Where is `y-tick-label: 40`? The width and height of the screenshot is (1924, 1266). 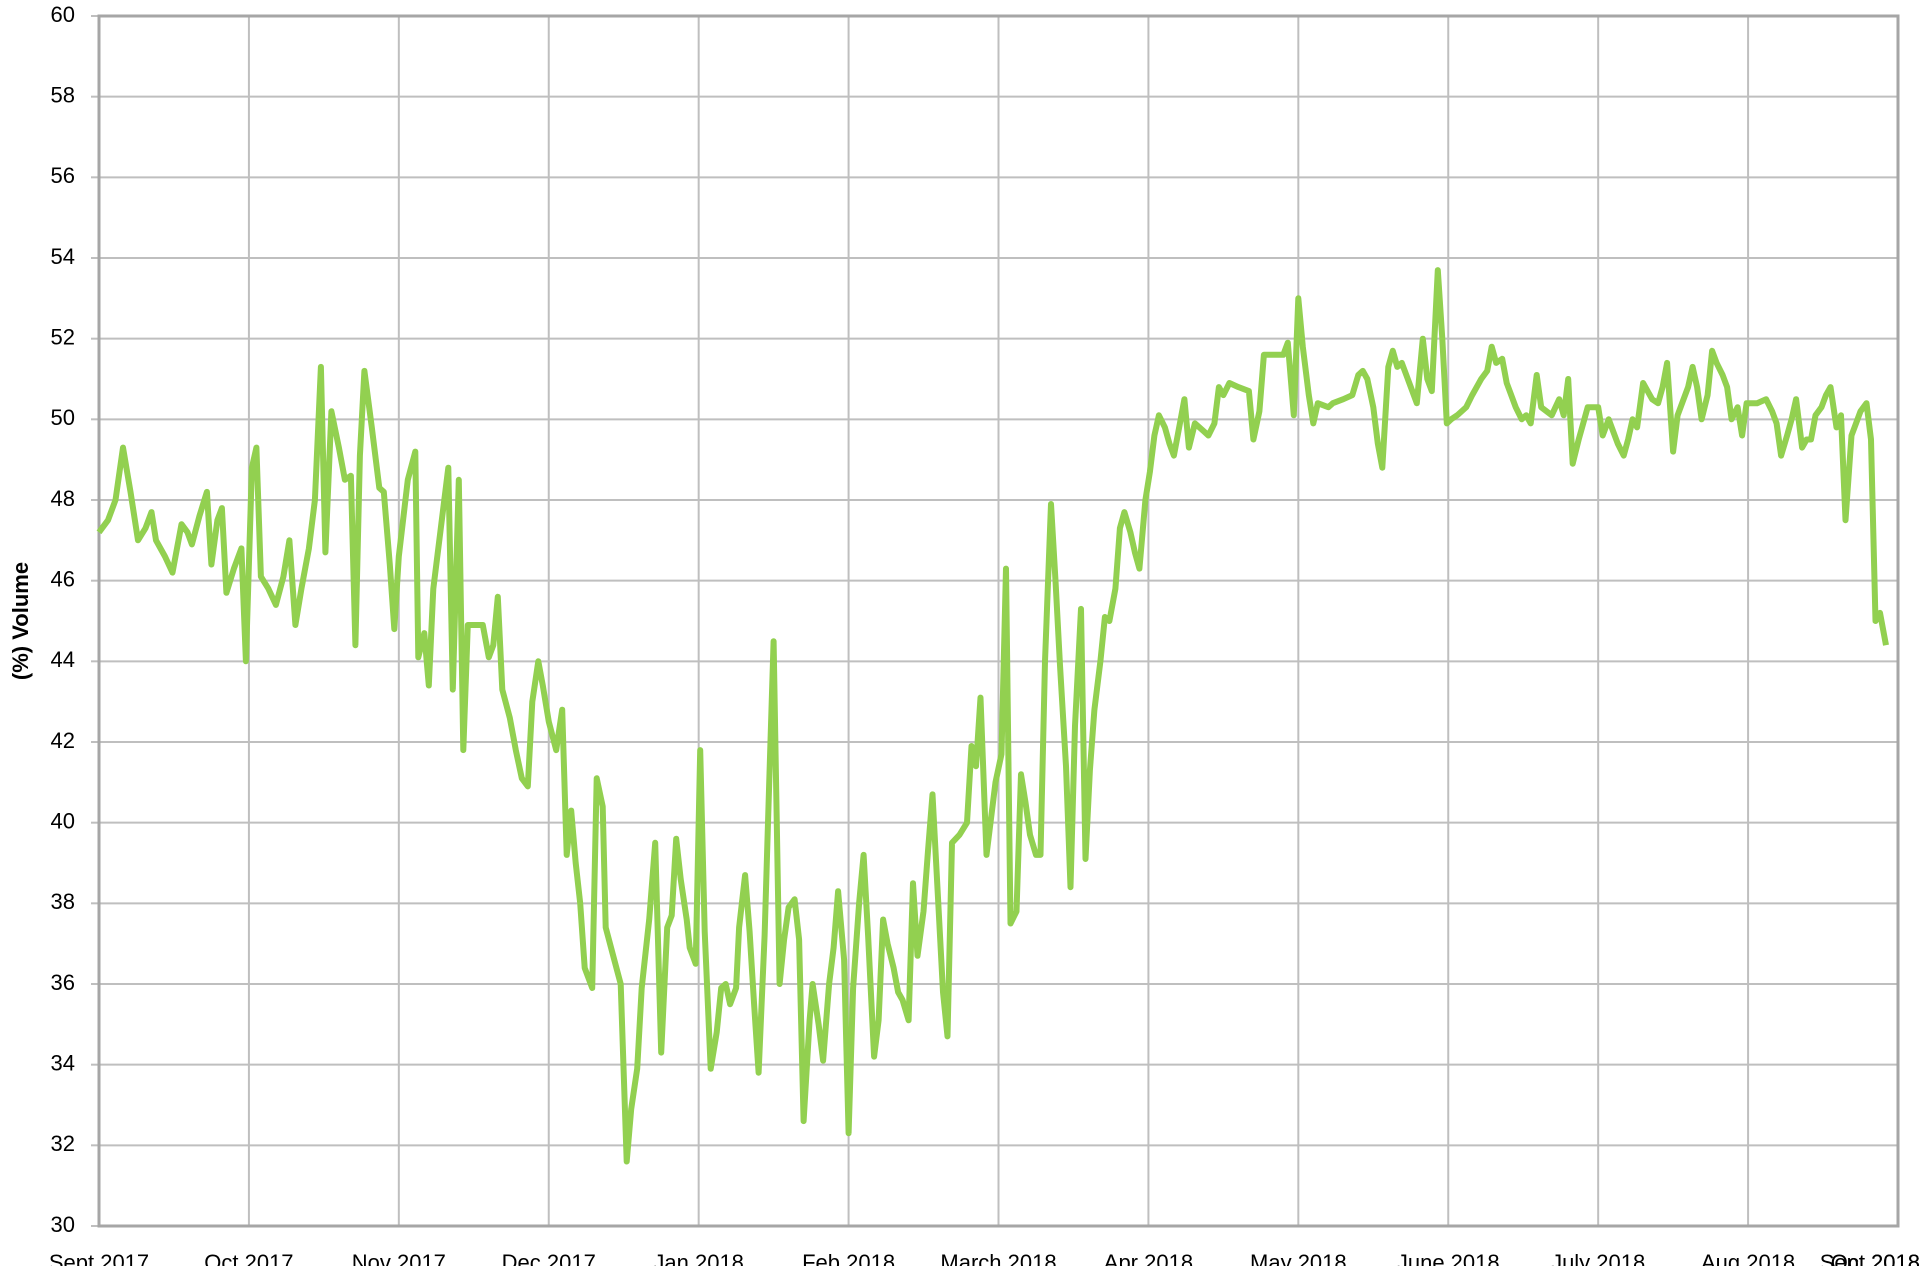 y-tick-label: 40 is located at coordinates (63, 820).